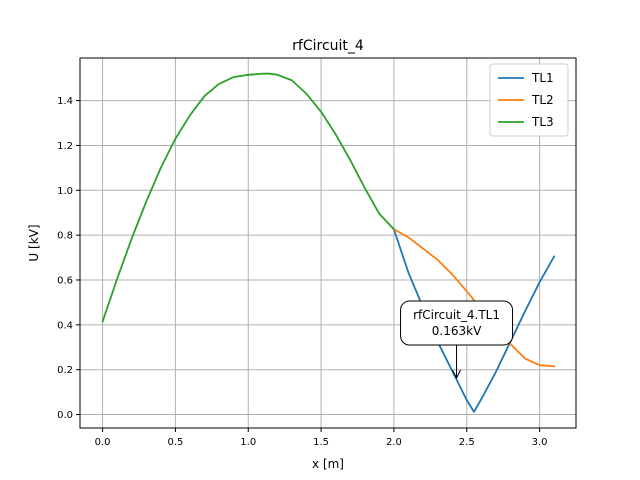  Describe the element at coordinates (65, 281) in the screenshot. I see `y-tick-label: 0.6` at that location.